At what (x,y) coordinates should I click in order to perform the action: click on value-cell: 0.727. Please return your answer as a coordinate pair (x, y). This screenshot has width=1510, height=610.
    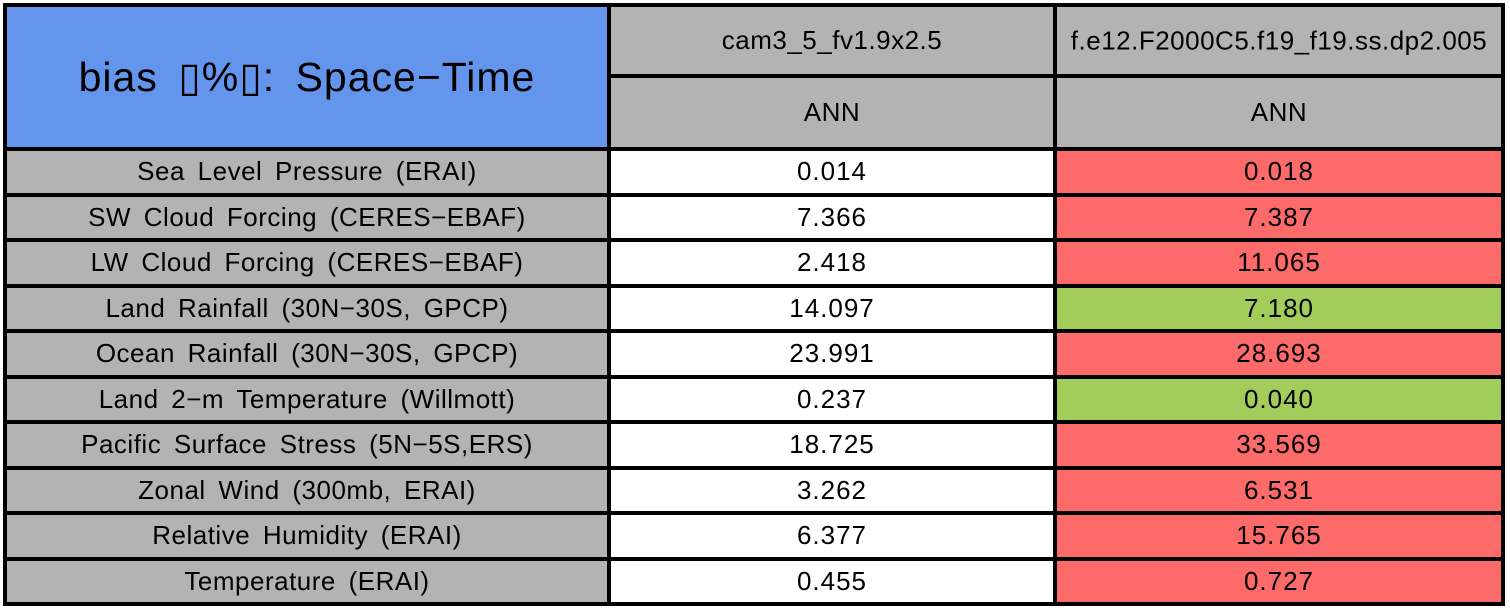
    Looking at the image, I should click on (1279, 581).